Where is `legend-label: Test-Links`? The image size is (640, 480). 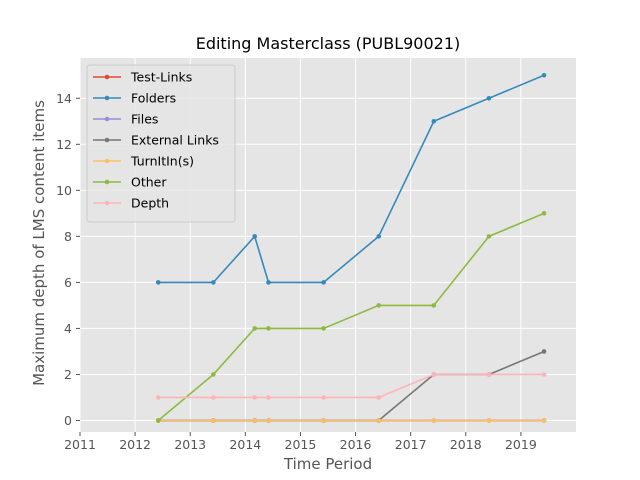
legend-label: Test-Links is located at coordinates (161, 77).